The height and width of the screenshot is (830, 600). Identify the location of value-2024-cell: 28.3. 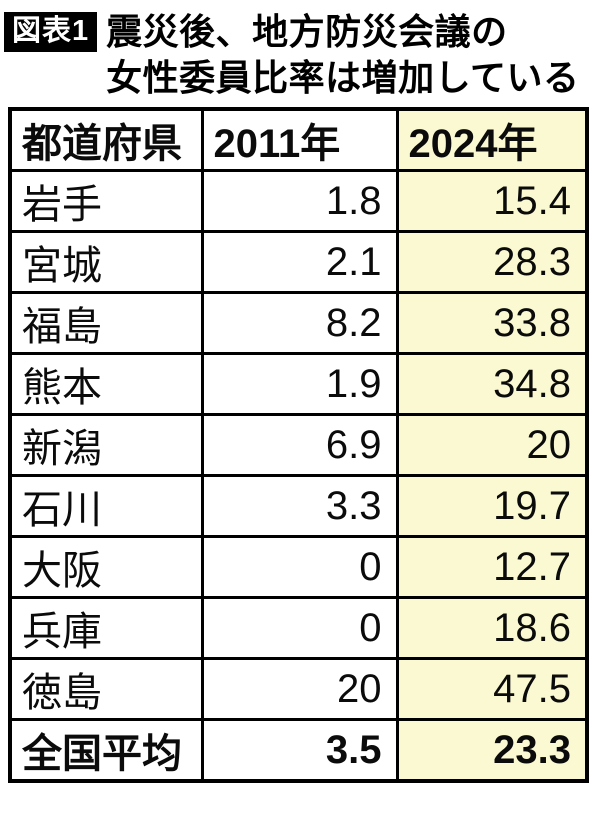
(492, 262).